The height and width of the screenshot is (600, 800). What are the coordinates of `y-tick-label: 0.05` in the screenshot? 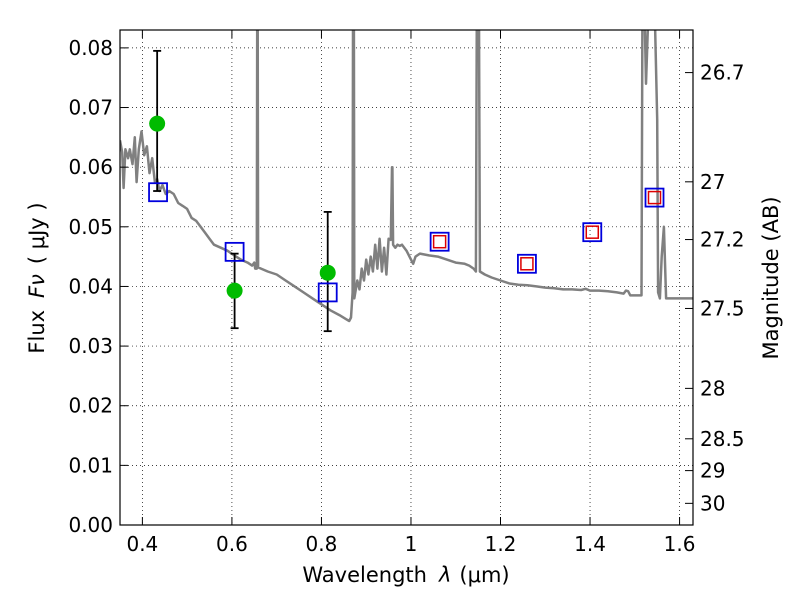 It's located at (90, 227).